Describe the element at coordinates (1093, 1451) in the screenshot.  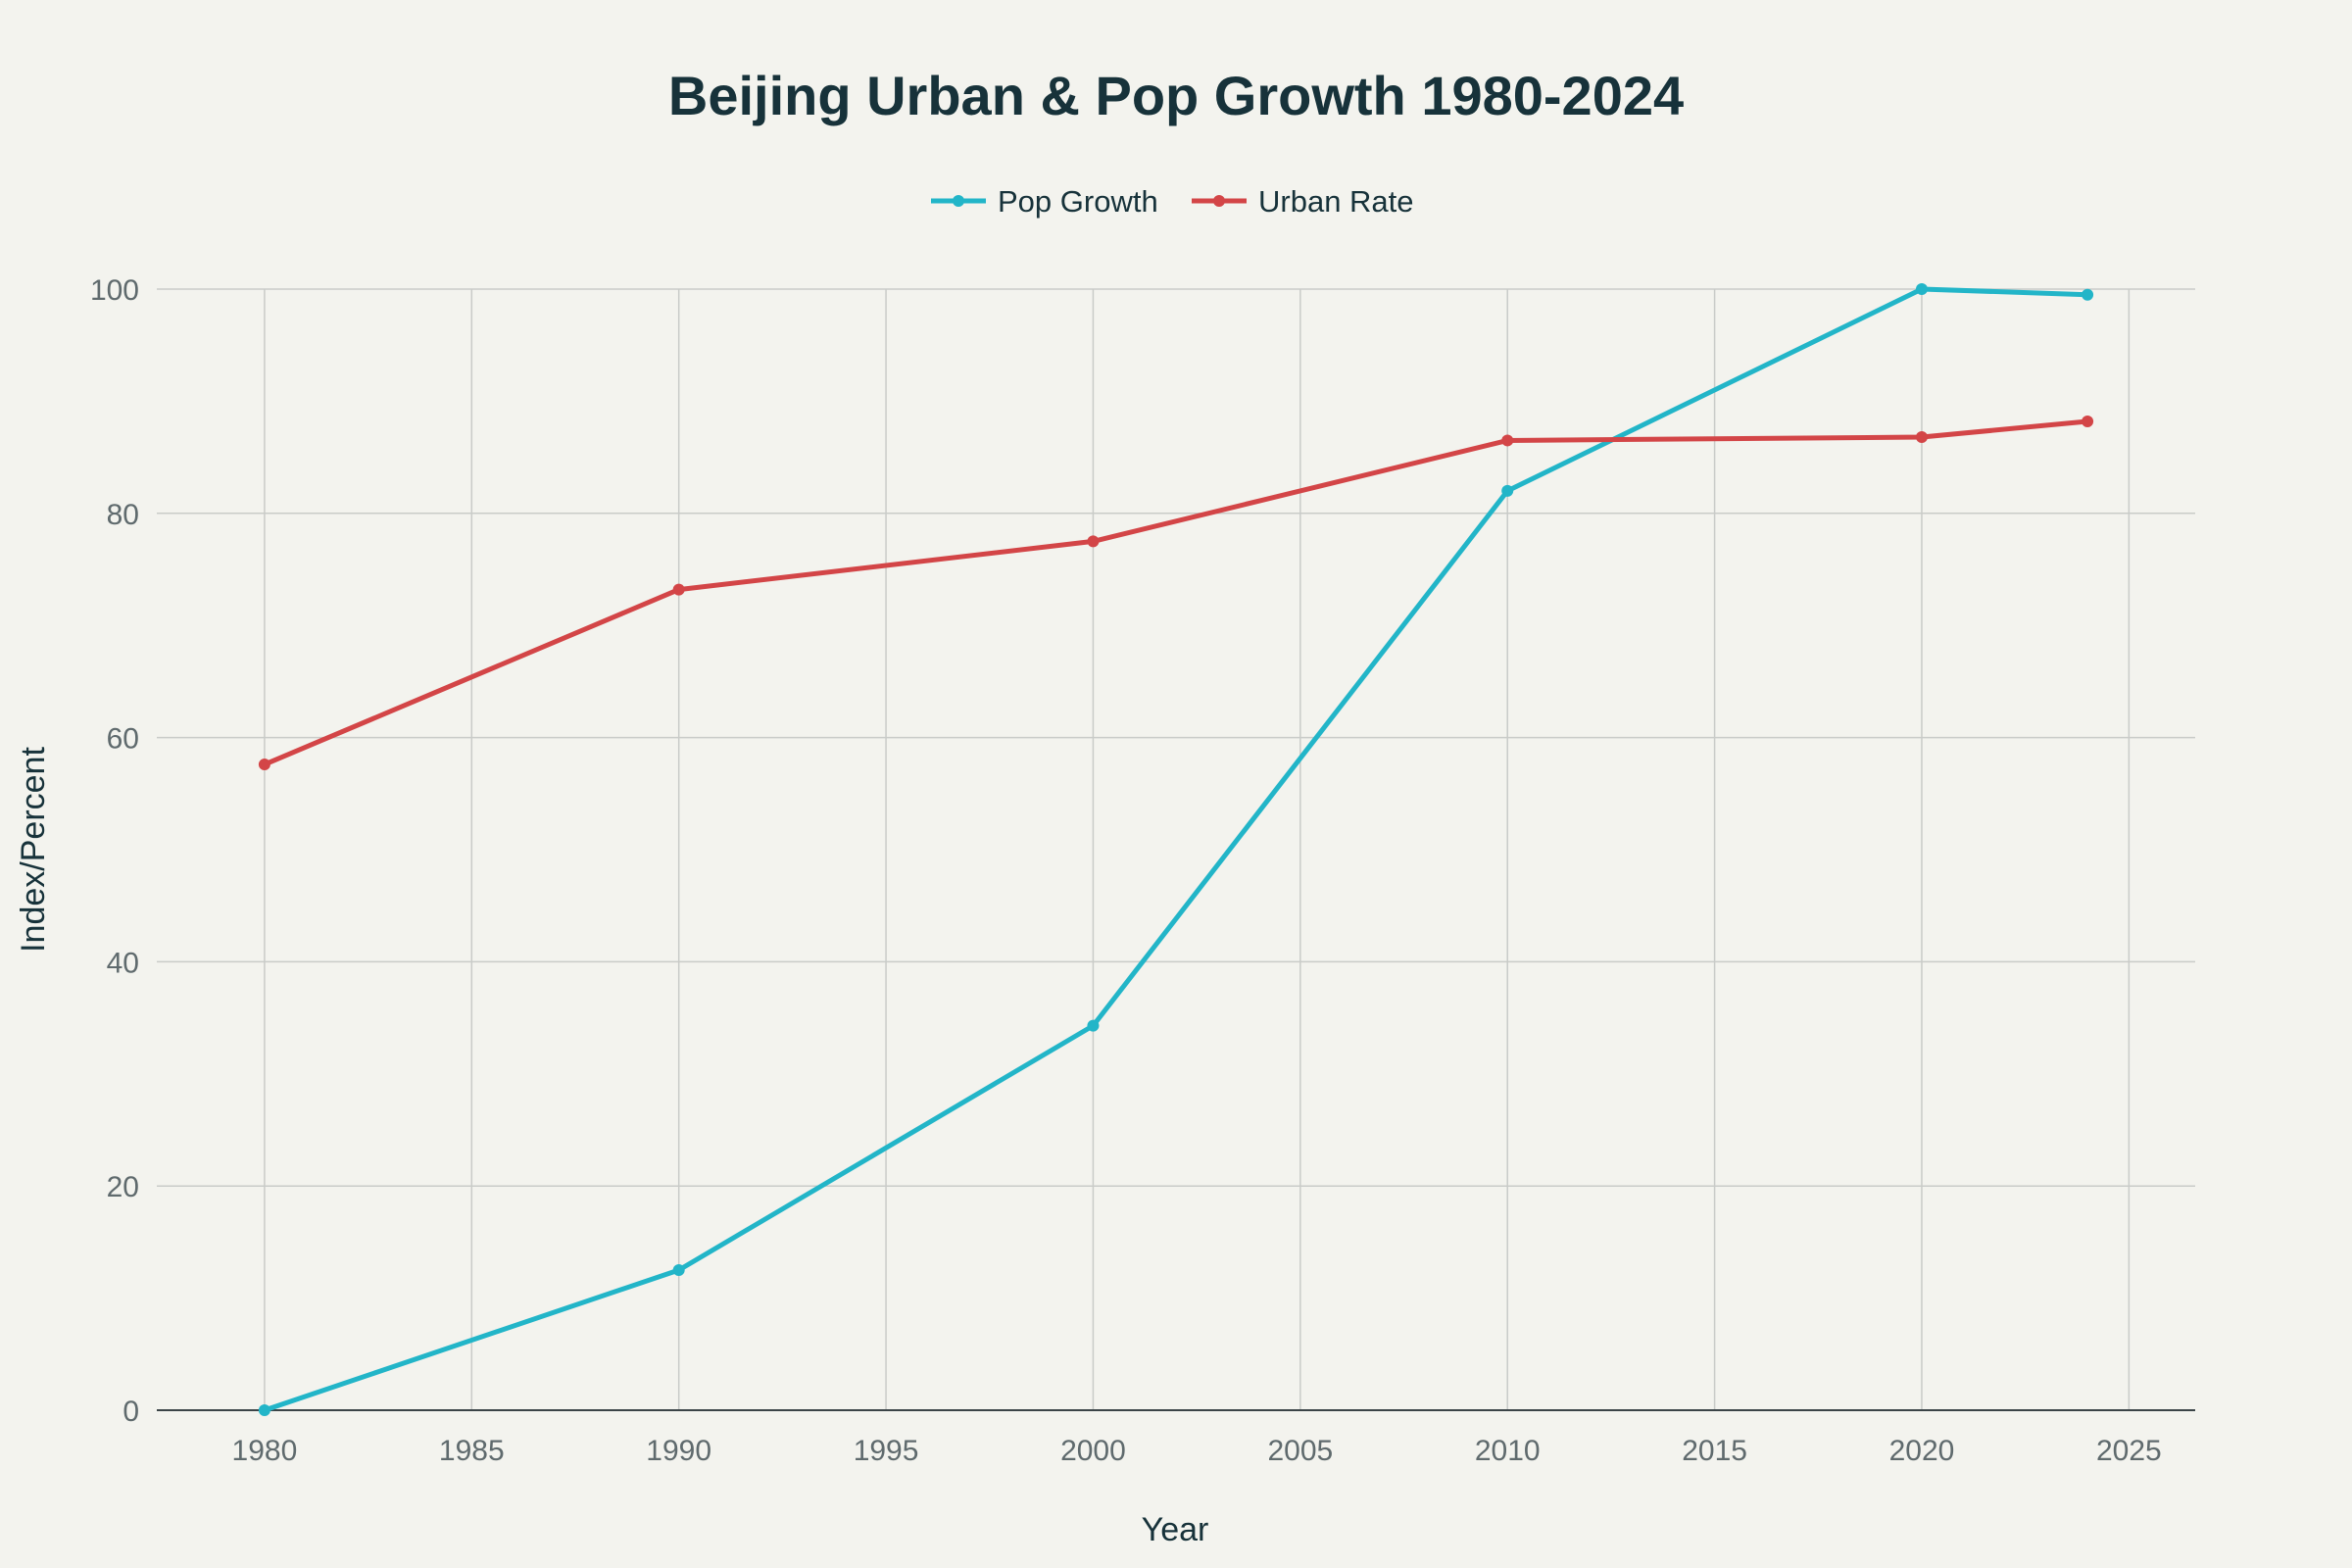
I see `x-tick-label: 2000` at that location.